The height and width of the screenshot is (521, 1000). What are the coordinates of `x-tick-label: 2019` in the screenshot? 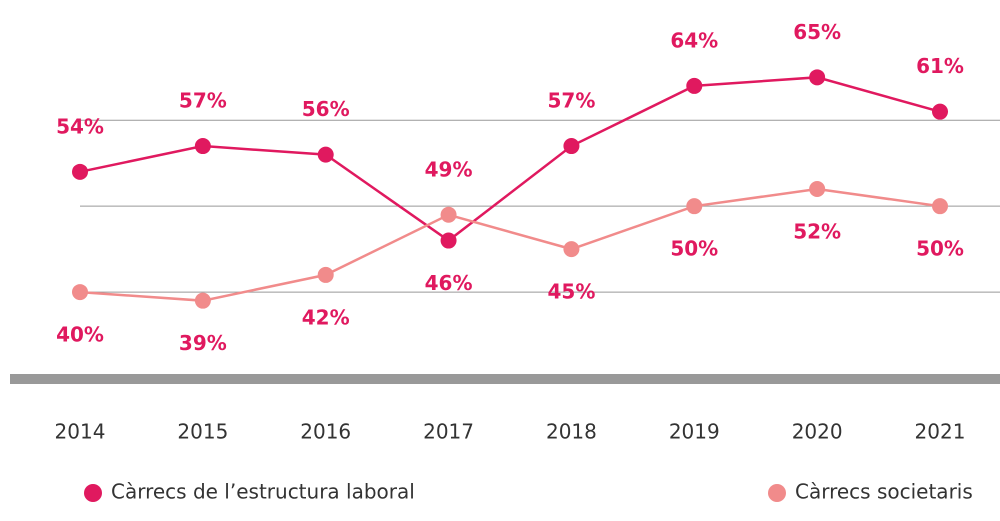 It's located at (694, 432).